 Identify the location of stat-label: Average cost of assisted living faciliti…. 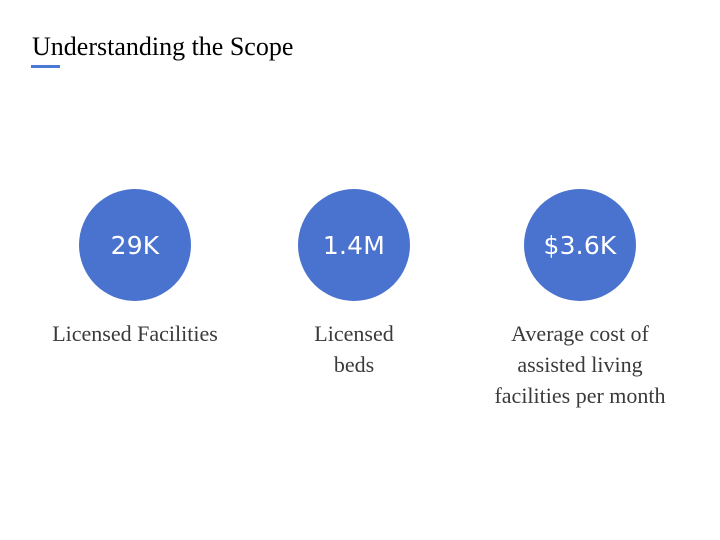
(580, 364).